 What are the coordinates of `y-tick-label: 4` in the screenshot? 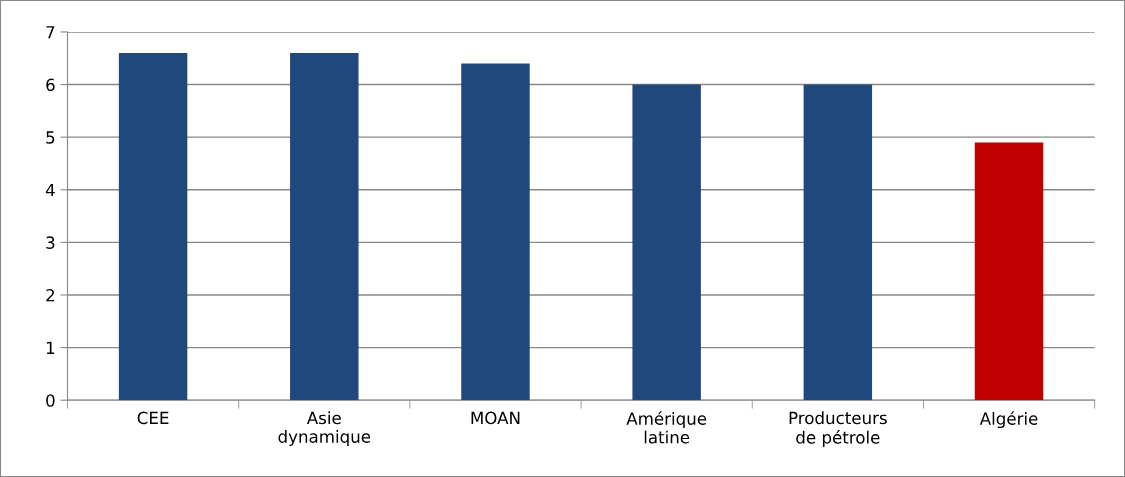 It's located at (50, 190).